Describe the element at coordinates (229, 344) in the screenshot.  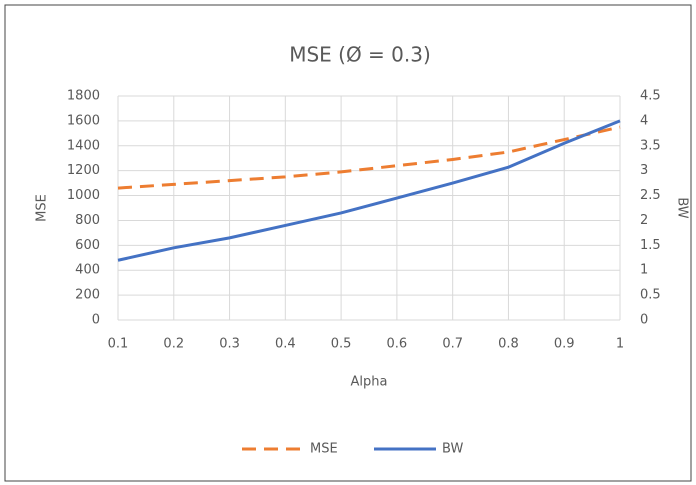
I see `x-tick-label: 0.3` at that location.